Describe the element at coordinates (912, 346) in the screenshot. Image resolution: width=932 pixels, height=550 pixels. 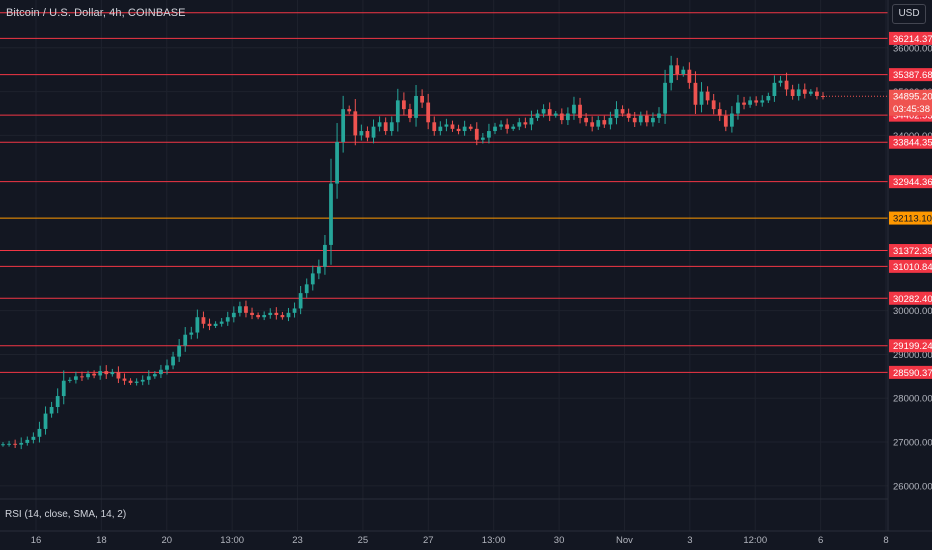
I see `level-label: 29199.24` at that location.